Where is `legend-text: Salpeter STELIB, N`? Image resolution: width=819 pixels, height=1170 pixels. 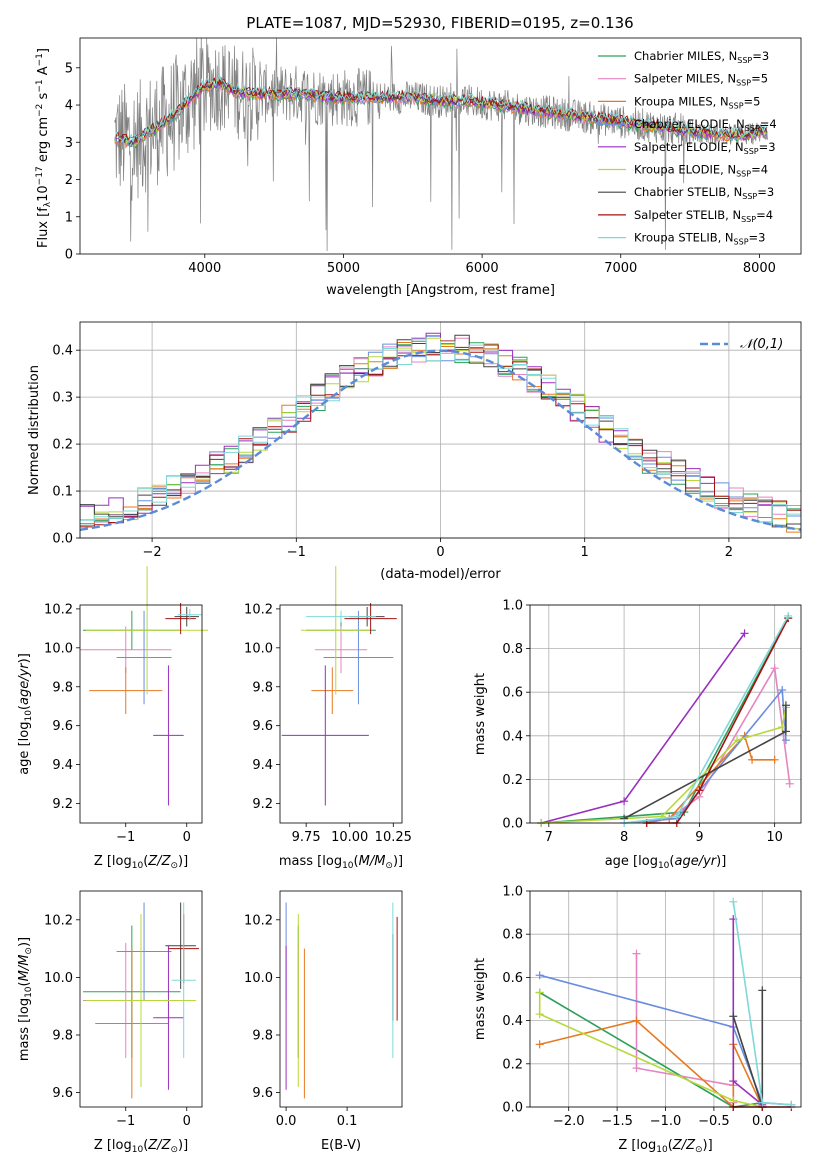 legend-text: Salpeter STELIB, N is located at coordinates (687, 215).